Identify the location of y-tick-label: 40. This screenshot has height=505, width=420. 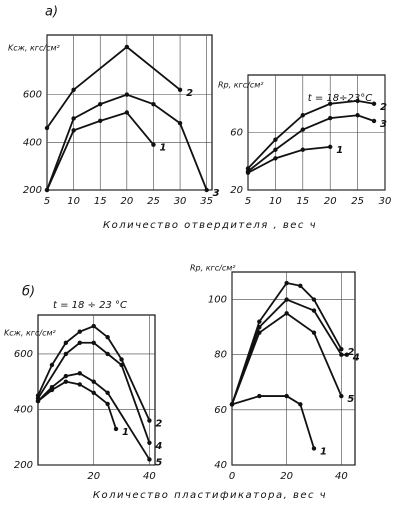
(220, 465).